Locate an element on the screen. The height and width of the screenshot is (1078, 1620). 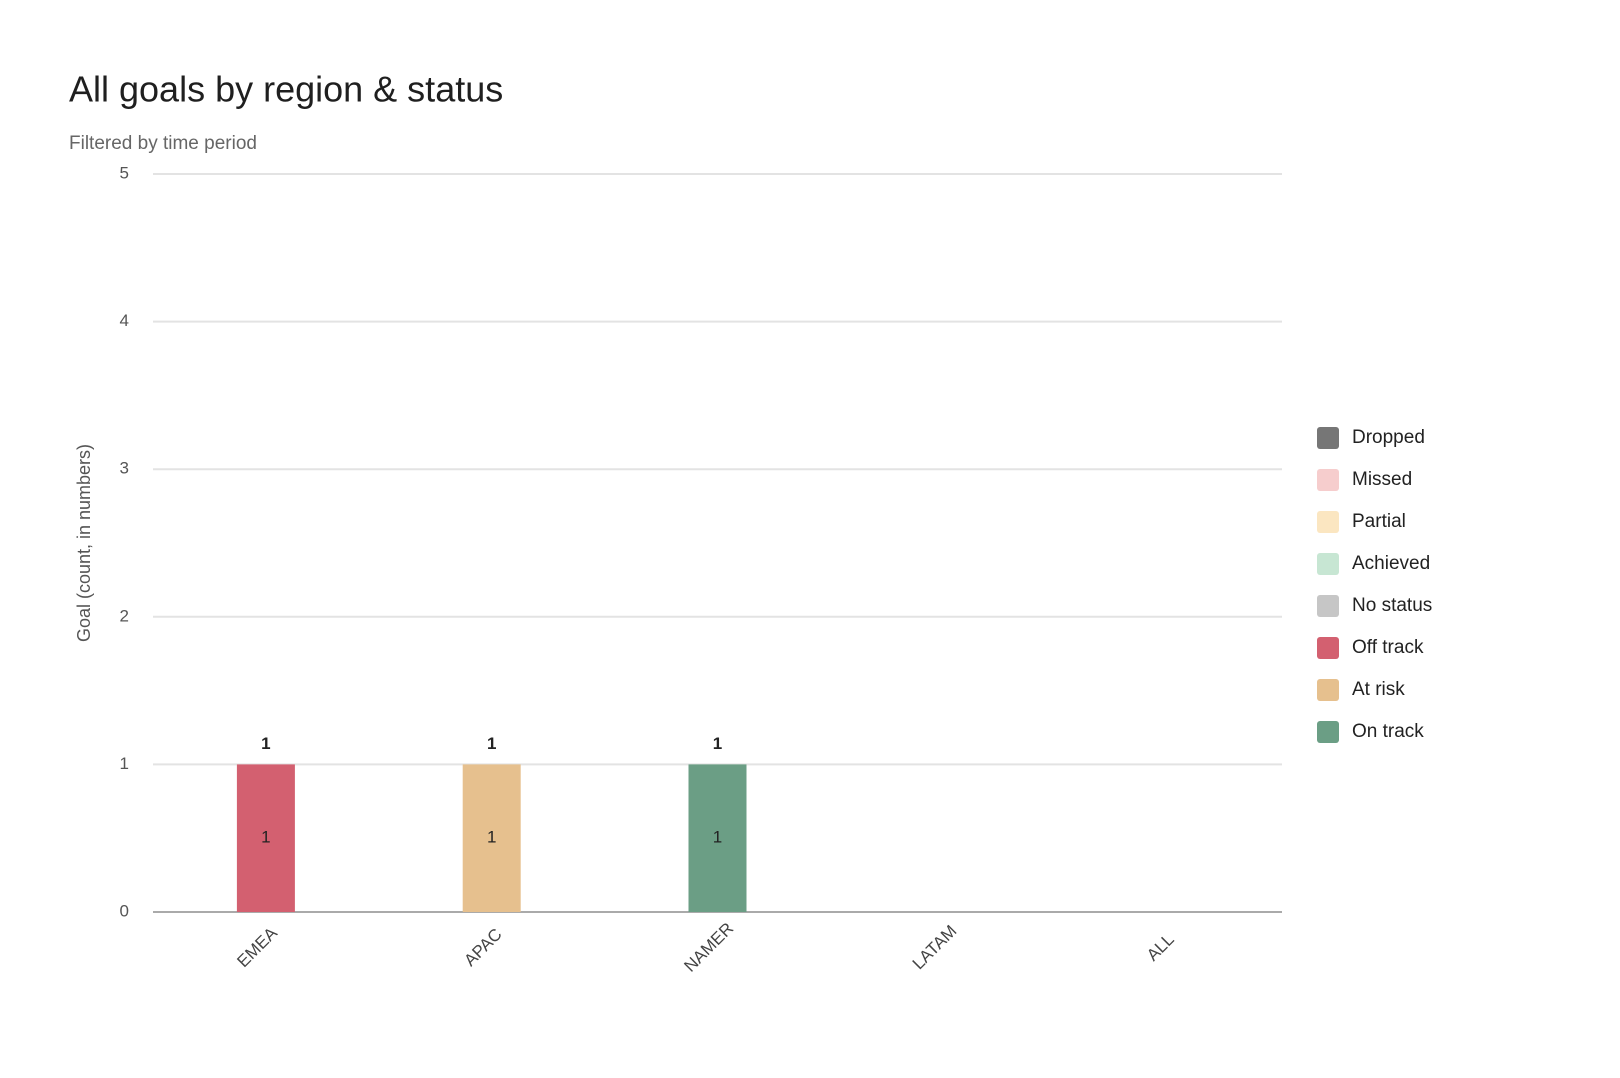
y-tick-label: 3 is located at coordinates (124, 468).